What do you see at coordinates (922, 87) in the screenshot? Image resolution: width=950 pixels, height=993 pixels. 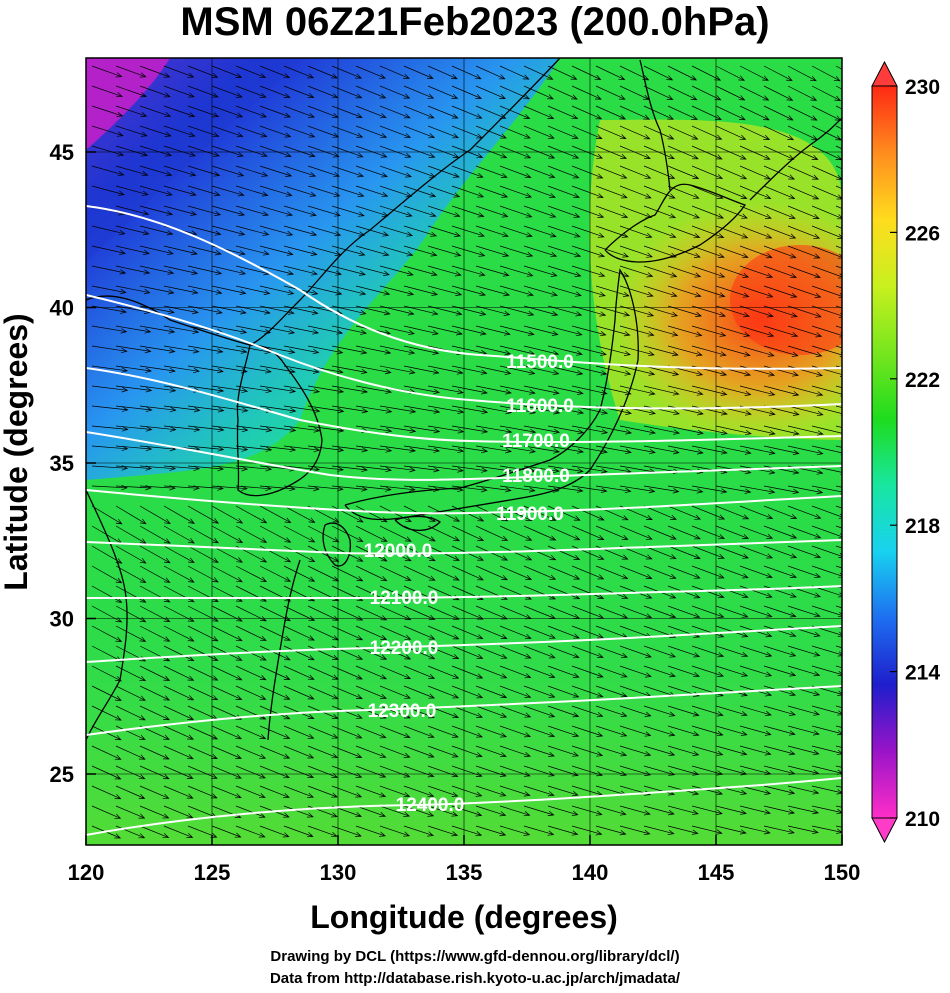 I see `colorbar-tick-label: 230` at bounding box center [922, 87].